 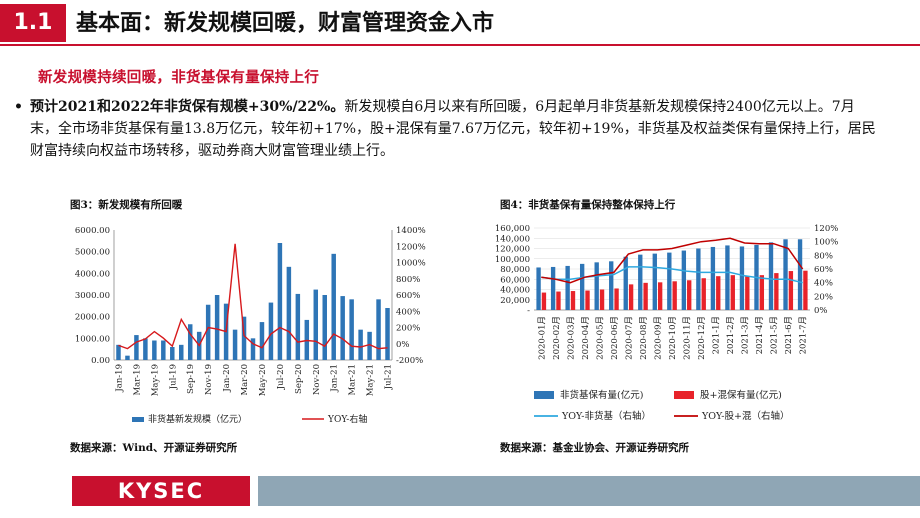 What do you see at coordinates (92, 318) in the screenshot?
I see `fig3-left-tick-label: 2000.00` at bounding box center [92, 318].